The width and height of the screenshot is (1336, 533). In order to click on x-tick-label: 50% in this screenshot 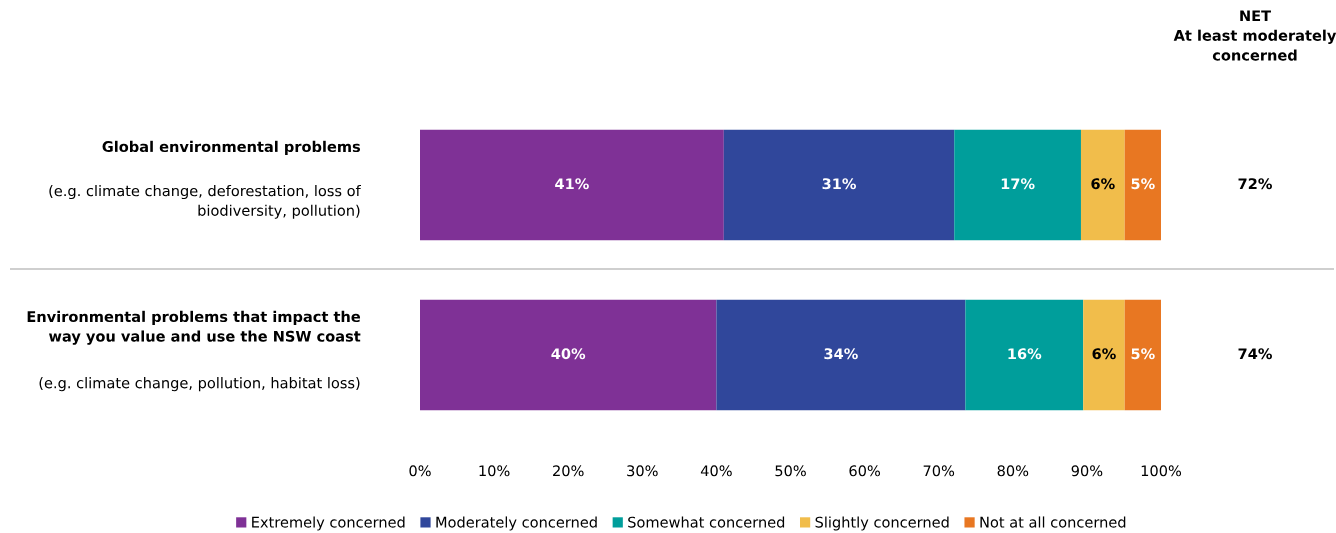, I will do `click(790, 471)`.